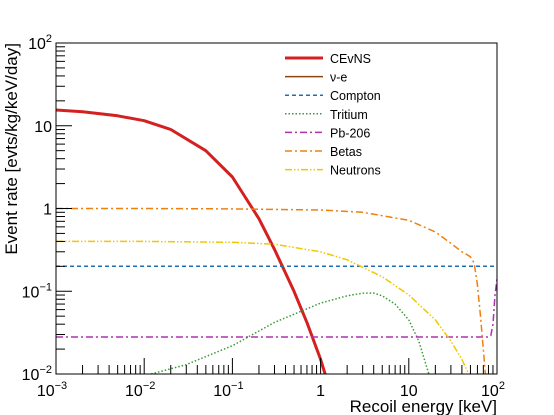 The width and height of the screenshot is (554, 415). What do you see at coordinates (40, 43) in the screenshot?
I see `y-tick-label: 10²` at bounding box center [40, 43].